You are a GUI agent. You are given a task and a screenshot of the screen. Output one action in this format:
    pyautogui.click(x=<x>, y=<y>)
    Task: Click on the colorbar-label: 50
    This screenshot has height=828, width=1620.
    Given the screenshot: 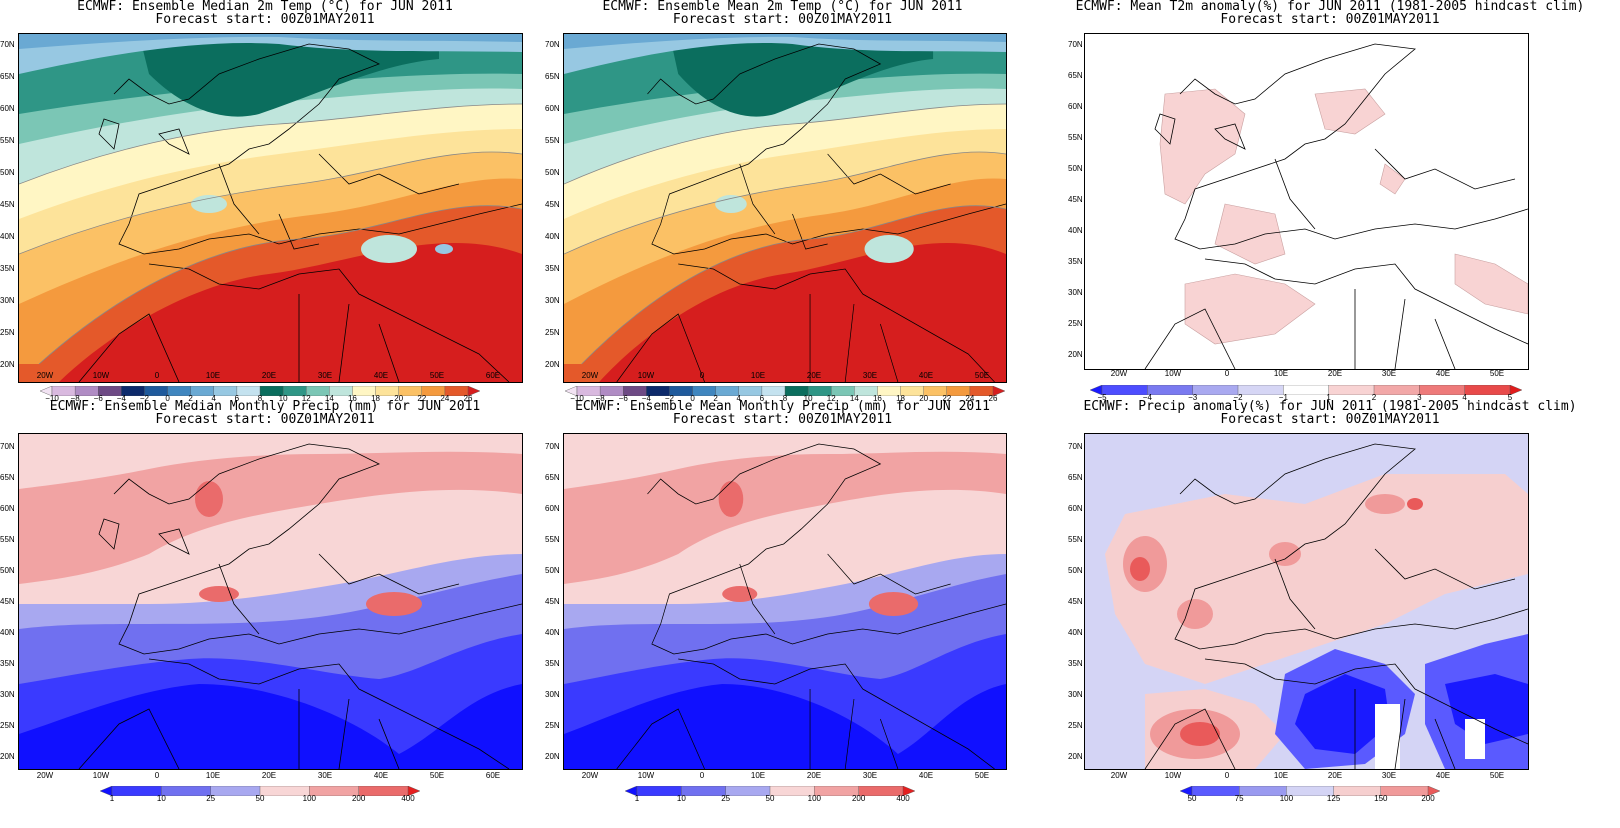 What is the action you would take?
    pyautogui.click(x=260, y=798)
    